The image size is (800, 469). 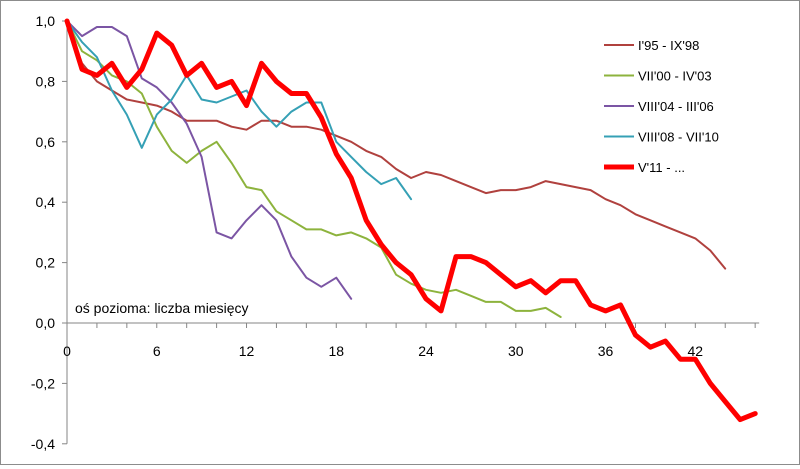 What do you see at coordinates (675, 76) in the screenshot?
I see `legend-label-2: VII'00 - IV'03` at bounding box center [675, 76].